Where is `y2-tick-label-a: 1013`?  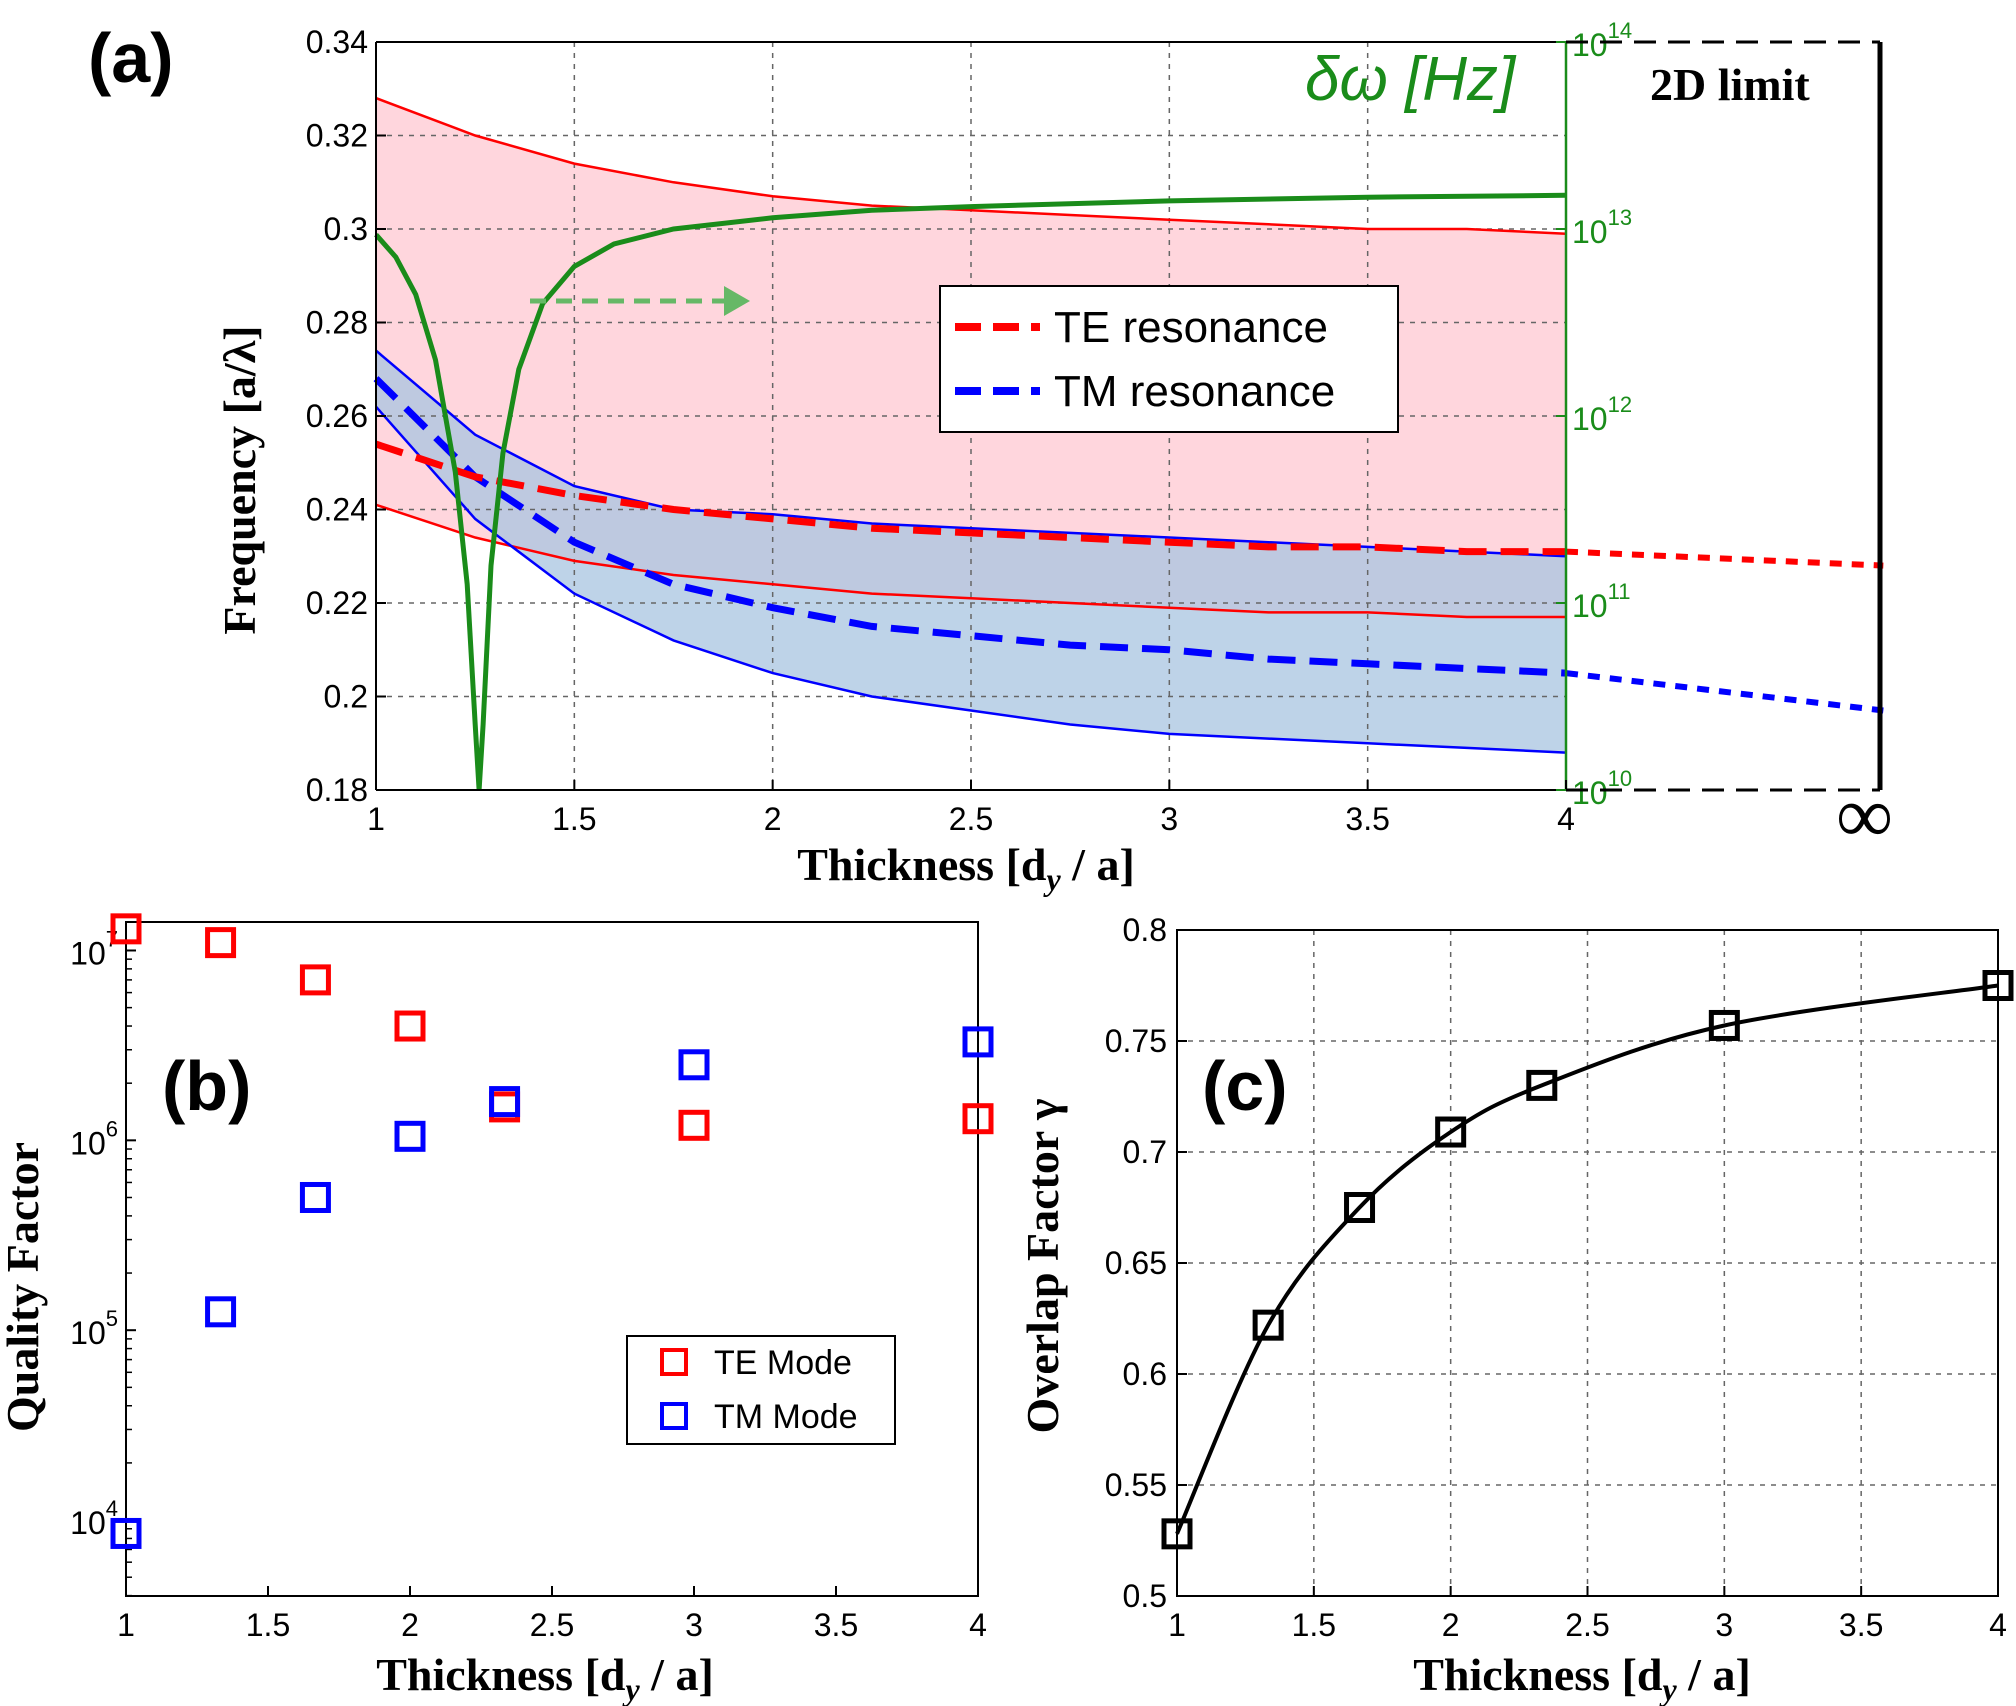
y2-tick-label-a: 1013 is located at coordinates (1602, 227).